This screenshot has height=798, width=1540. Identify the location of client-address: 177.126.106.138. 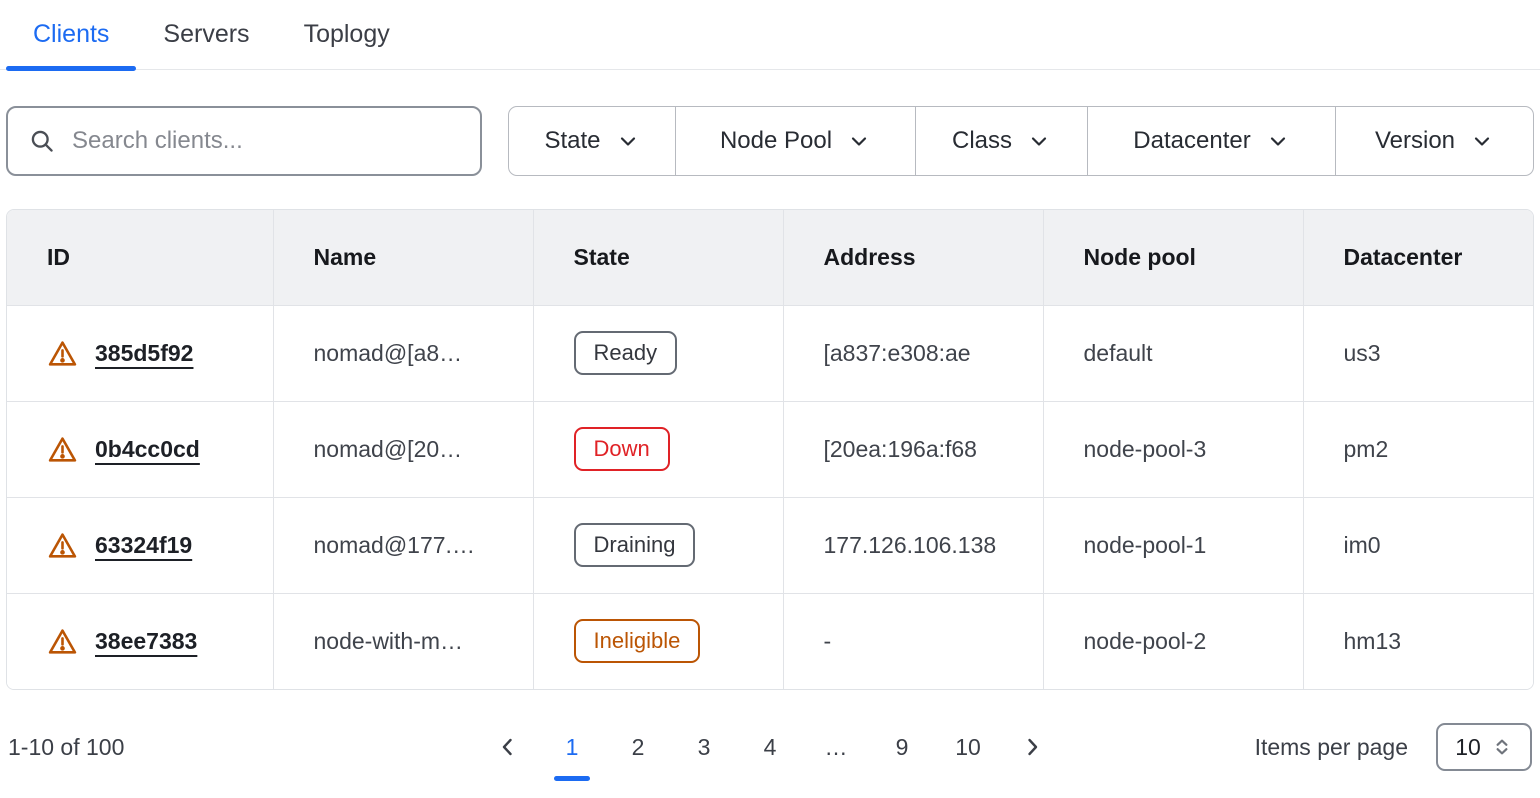
(912, 544).